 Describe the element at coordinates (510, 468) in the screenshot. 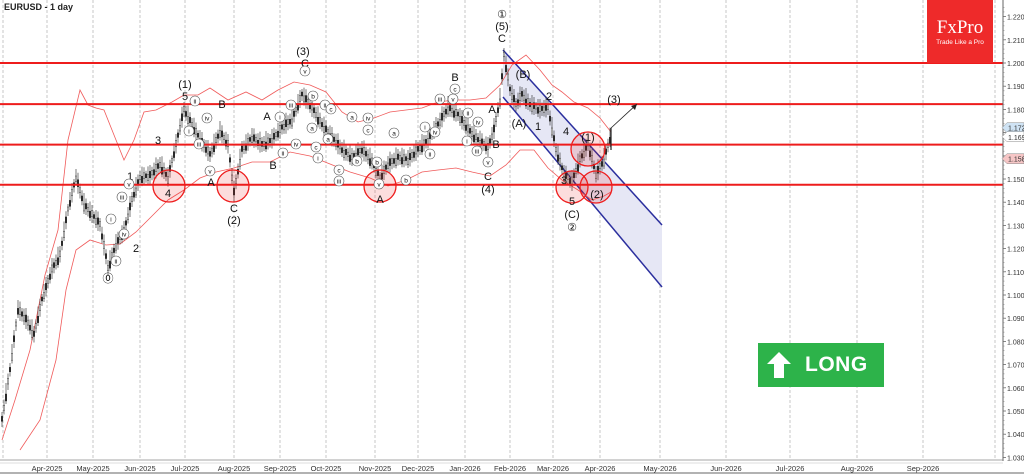

I see `svg-text: Feb-2026` at that location.